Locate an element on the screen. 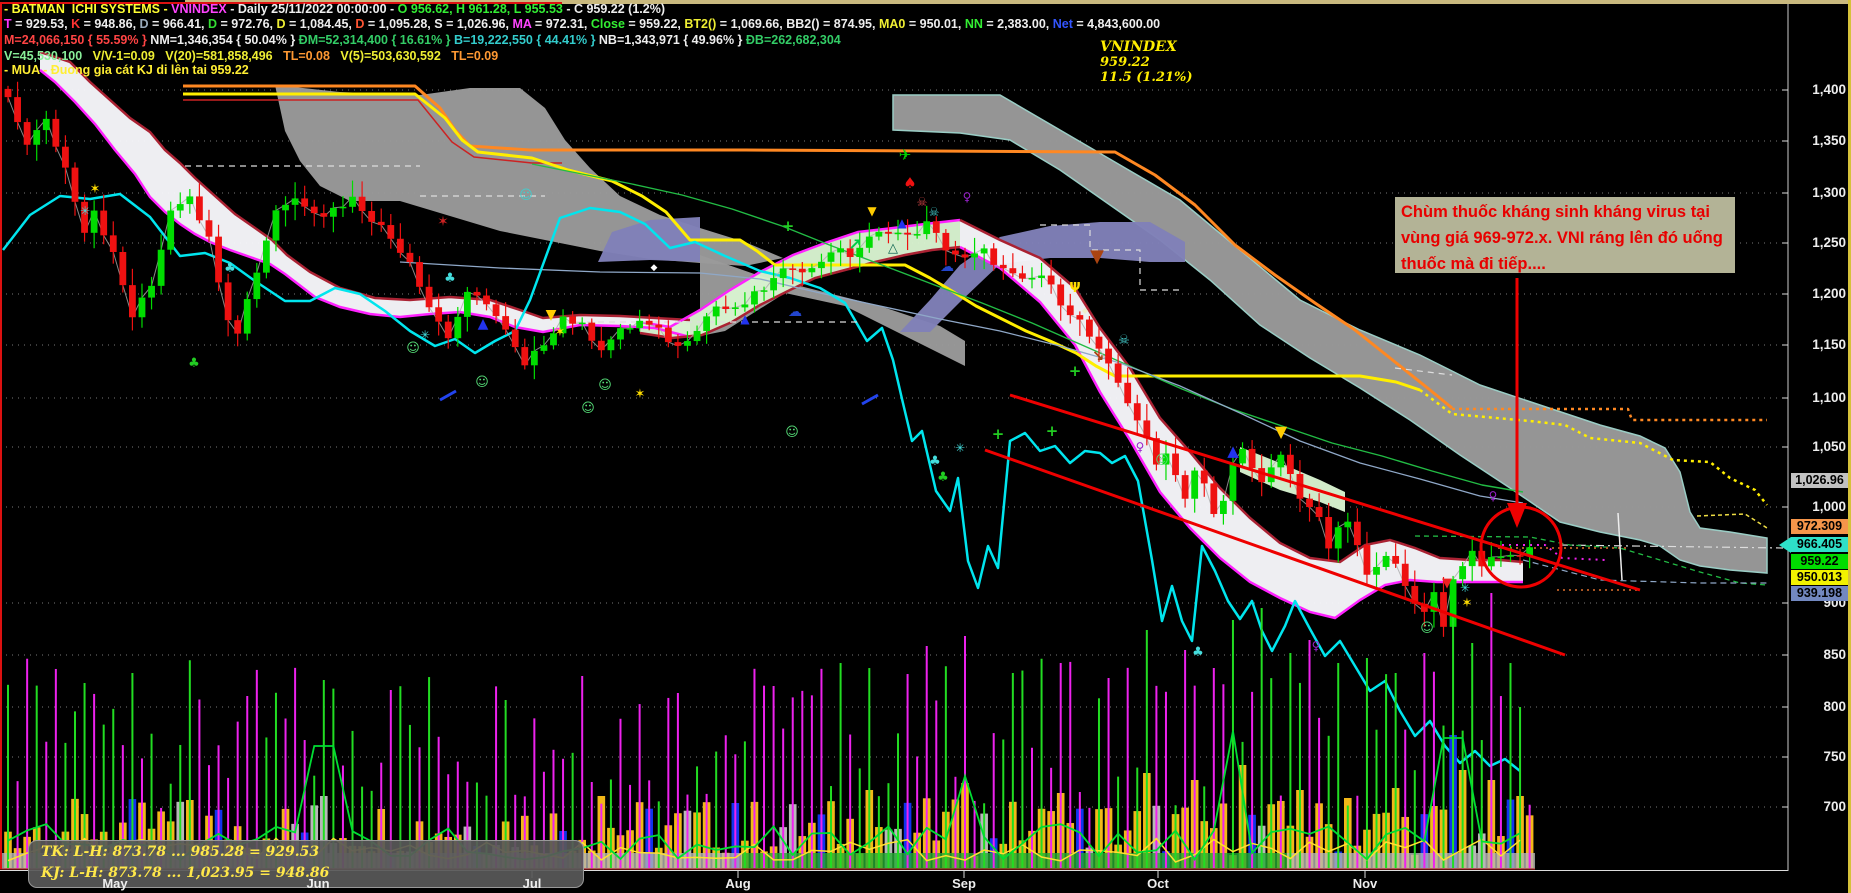 This screenshot has height=893, width=1851. month-axis-label: Jun is located at coordinates (318, 883).